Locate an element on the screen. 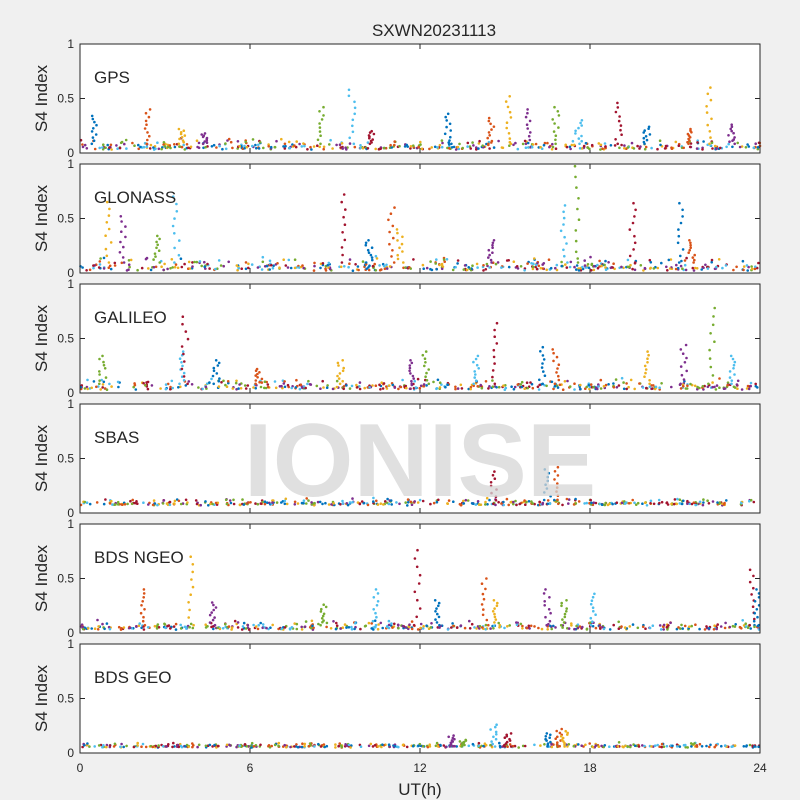 Image resolution: width=800 pixels, height=800 pixels. plot-area is located at coordinates (420, 218).